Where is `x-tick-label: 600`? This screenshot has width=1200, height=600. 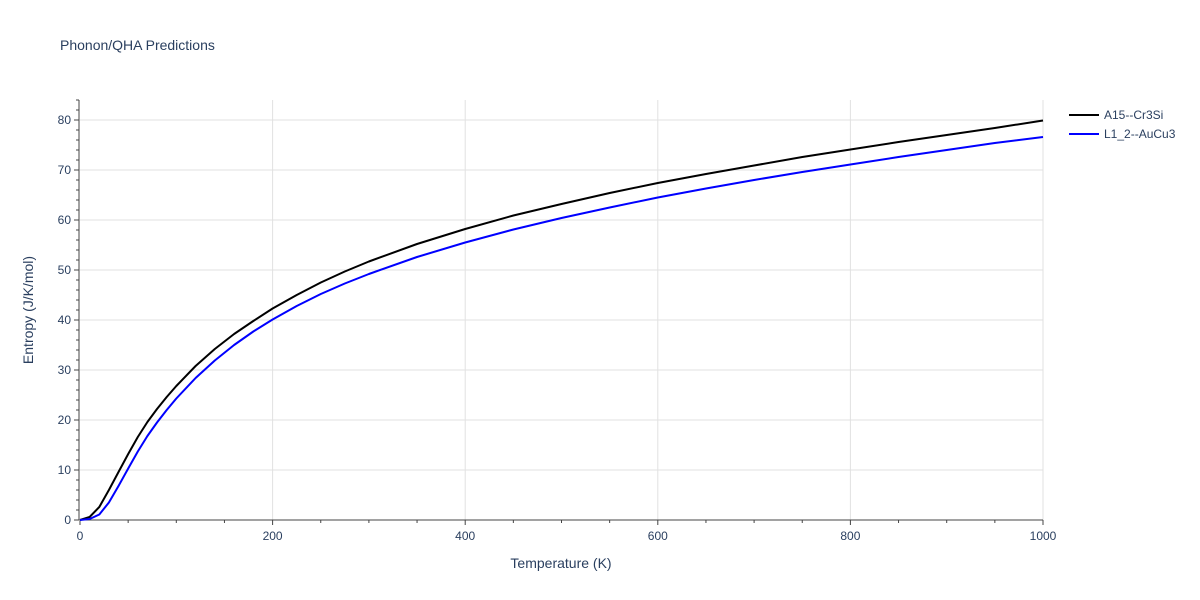 x-tick-label: 600 is located at coordinates (658, 536).